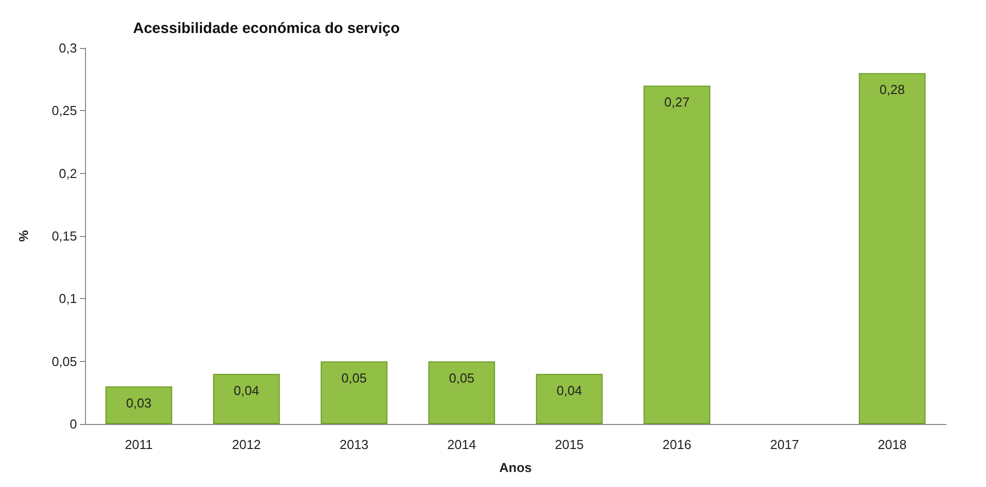  I want to click on y-tick-label: 0,3, so click(67, 48).